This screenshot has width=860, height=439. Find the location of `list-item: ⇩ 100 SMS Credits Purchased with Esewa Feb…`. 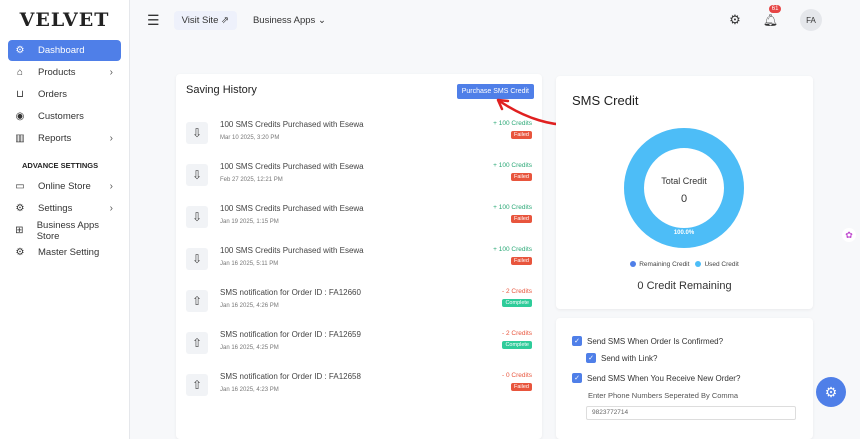

list-item: ⇩ 100 SMS Credits Purchased with Esewa Feb… is located at coordinates (359, 175).